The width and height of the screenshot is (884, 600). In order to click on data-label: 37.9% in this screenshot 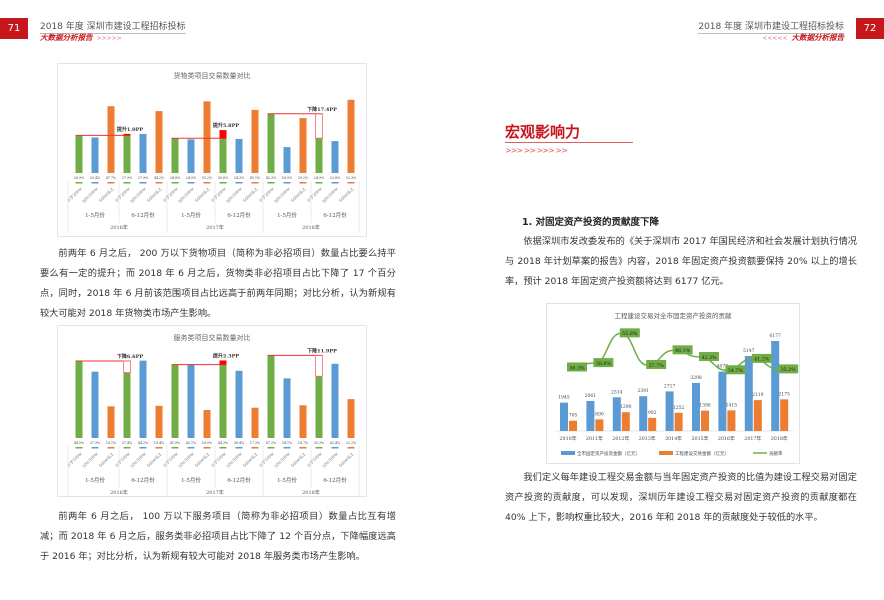, I will do `click(95, 443)`.